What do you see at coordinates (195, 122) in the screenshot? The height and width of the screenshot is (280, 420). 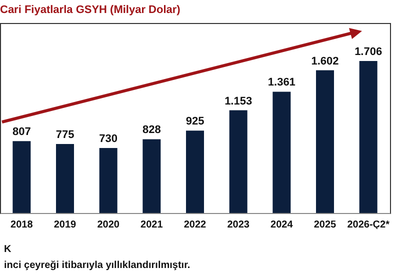 I see `data-label: 925` at bounding box center [195, 122].